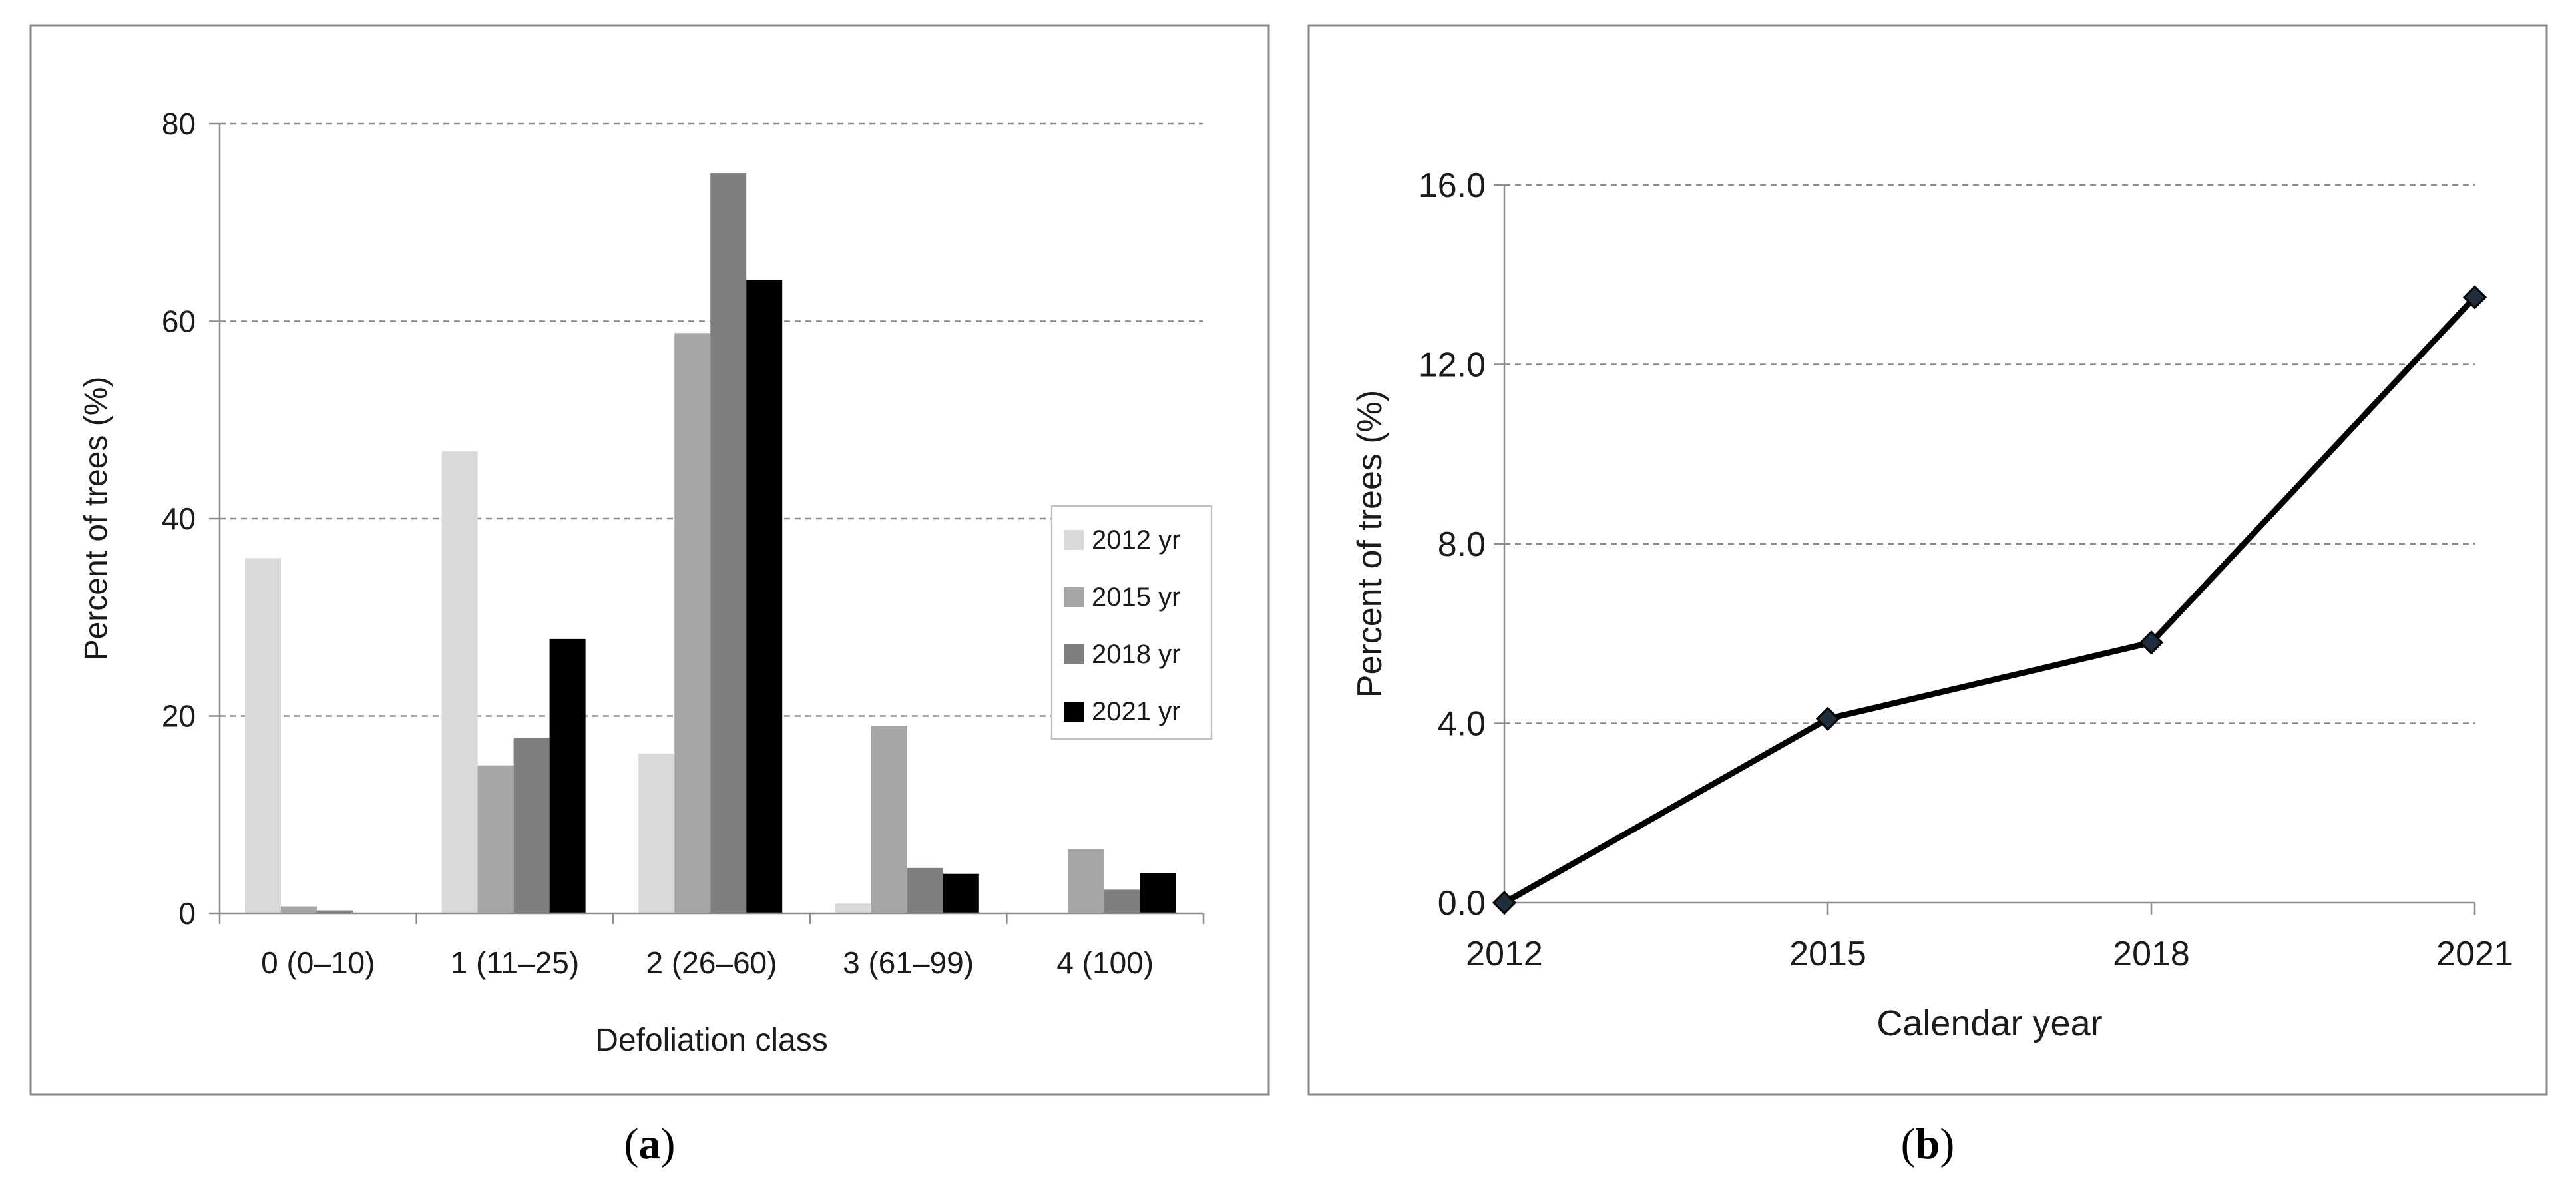 The image size is (2576, 1189). I want to click on y-tick-label: 20, so click(179, 716).